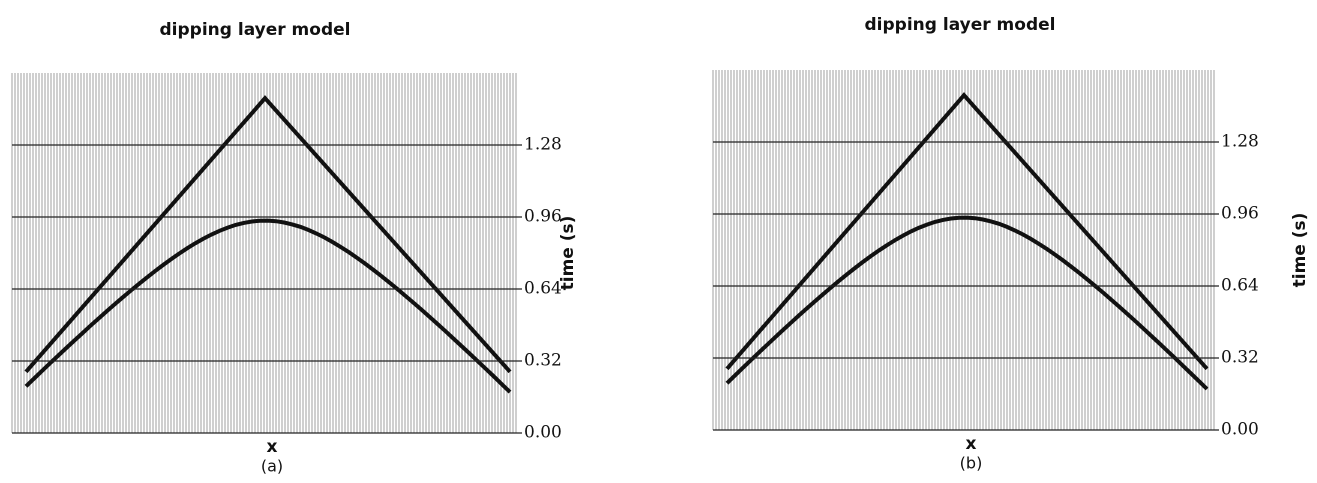 The image size is (1317, 483). Describe the element at coordinates (272, 466) in the screenshot. I see `caption: (a)` at that location.